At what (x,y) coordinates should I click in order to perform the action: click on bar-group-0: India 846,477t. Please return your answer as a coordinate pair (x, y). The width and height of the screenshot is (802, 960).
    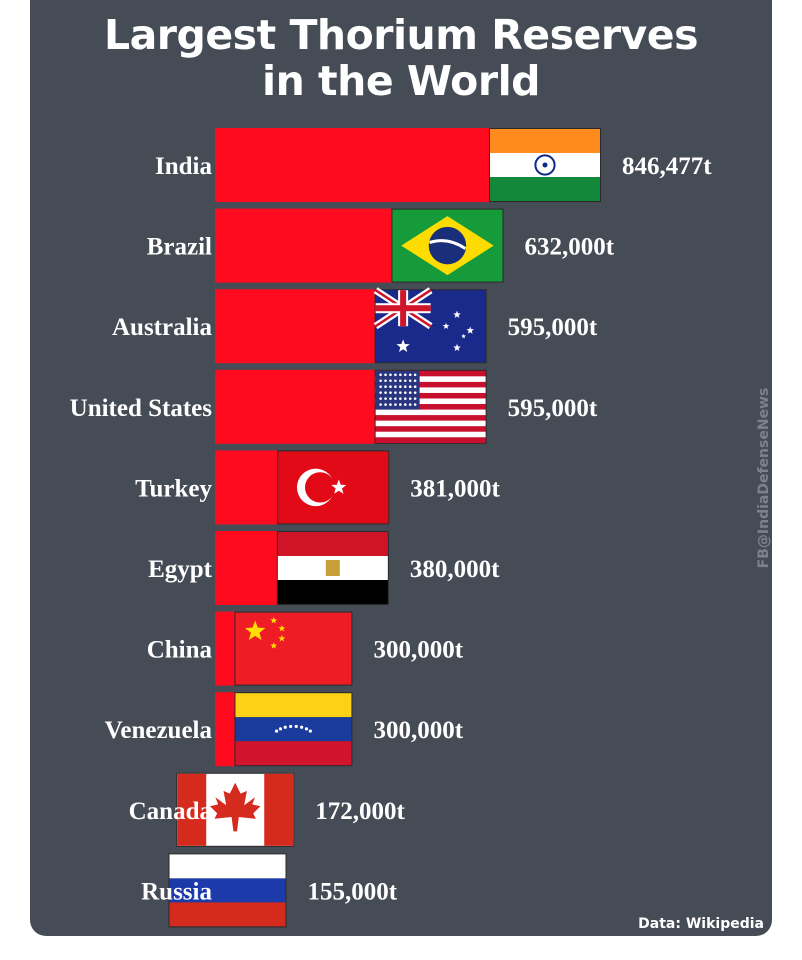
    Looking at the image, I should click on (433, 165).